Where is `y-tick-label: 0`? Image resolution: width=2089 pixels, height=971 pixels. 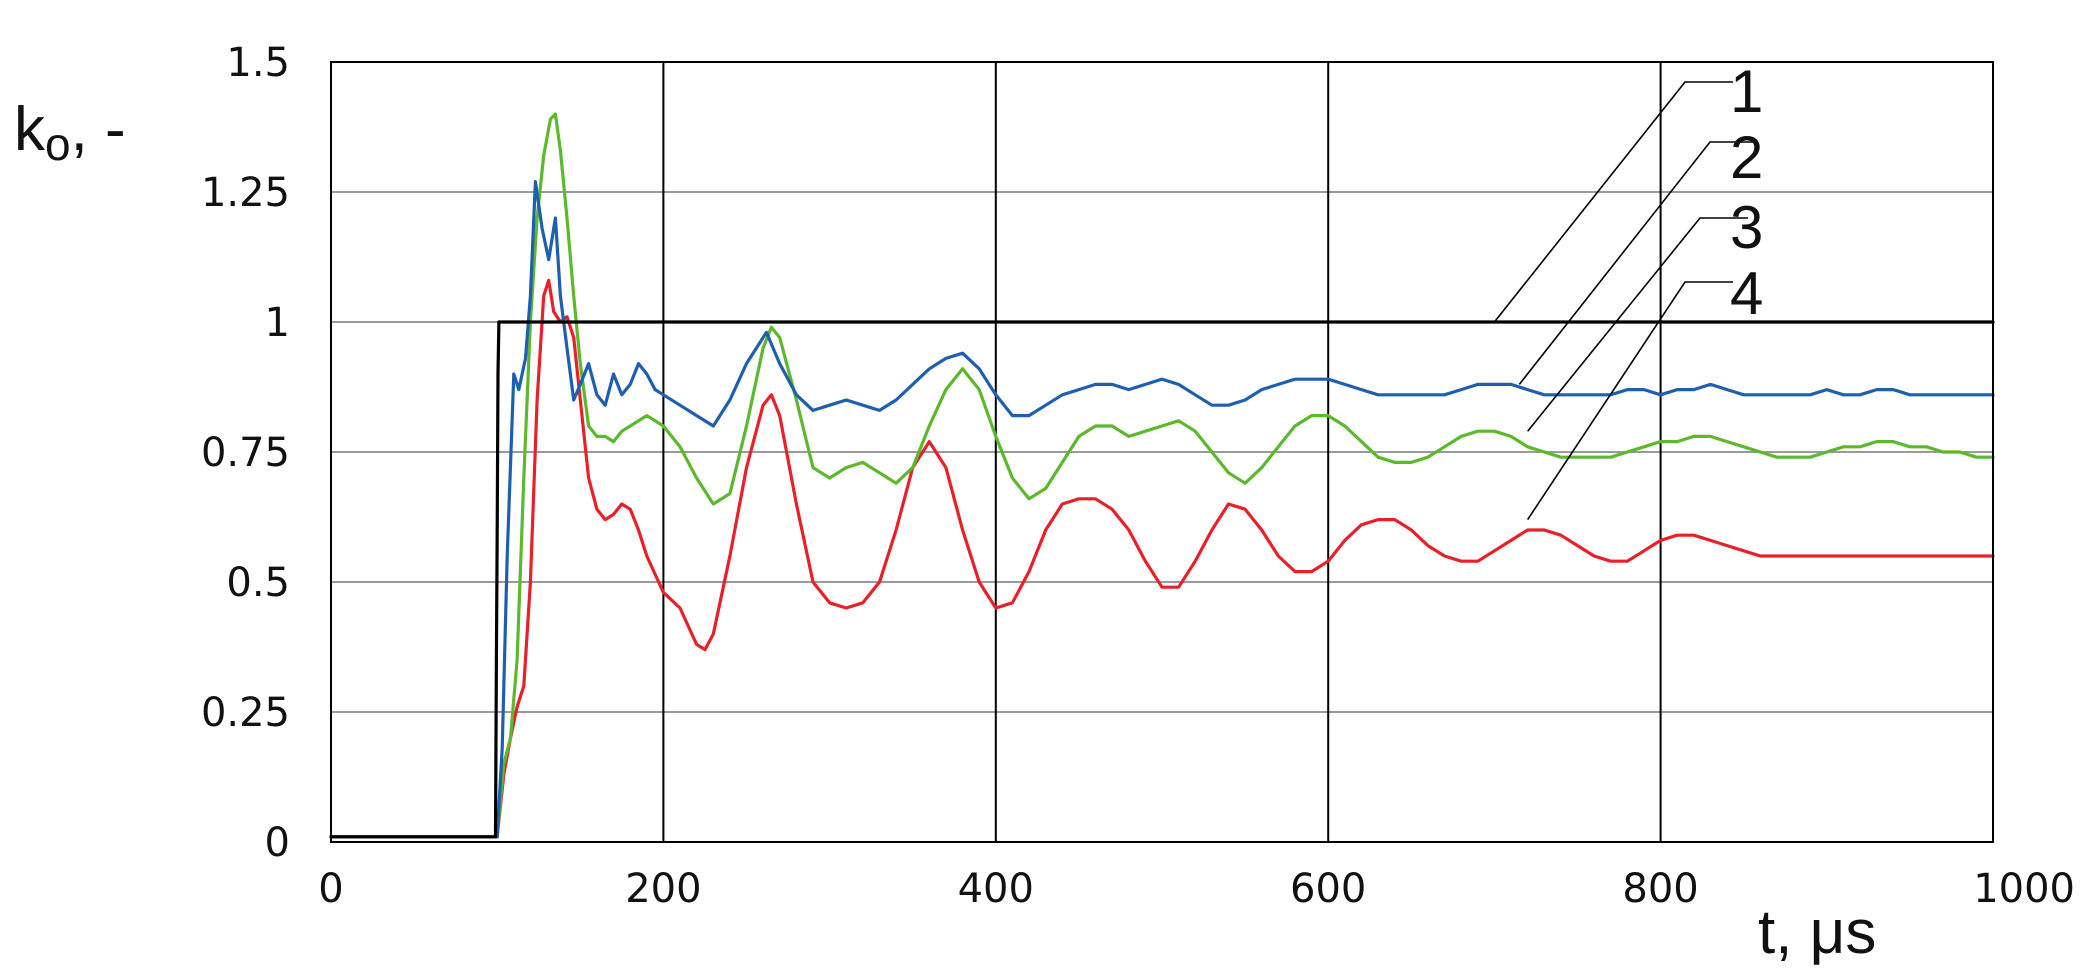
y-tick-label: 0 is located at coordinates (277, 843).